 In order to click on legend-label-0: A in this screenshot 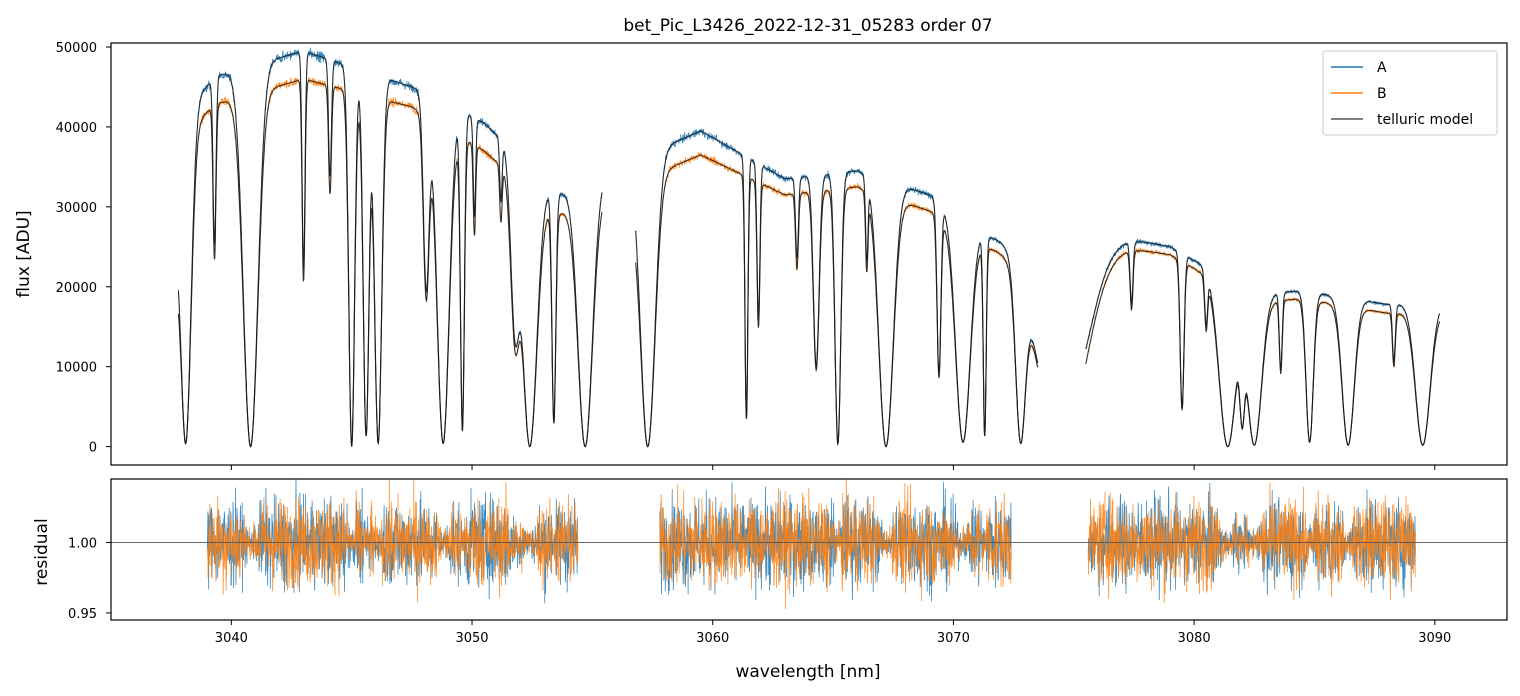, I will do `click(1382, 68)`.